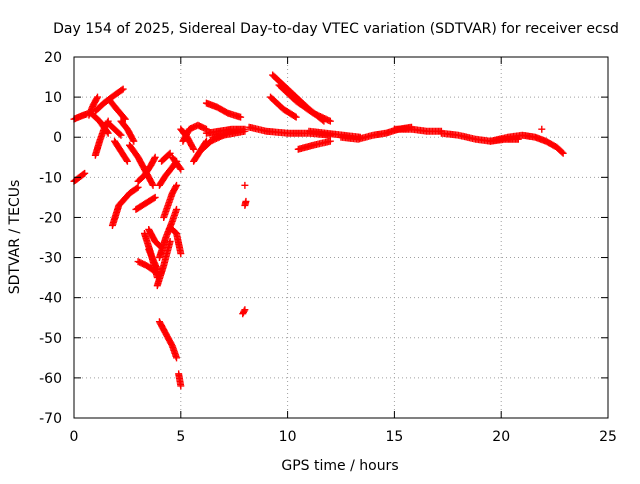 This screenshot has width=640, height=484. Describe the element at coordinates (339, 466) in the screenshot. I see `x-axis-label: GPS time / hours` at that location.